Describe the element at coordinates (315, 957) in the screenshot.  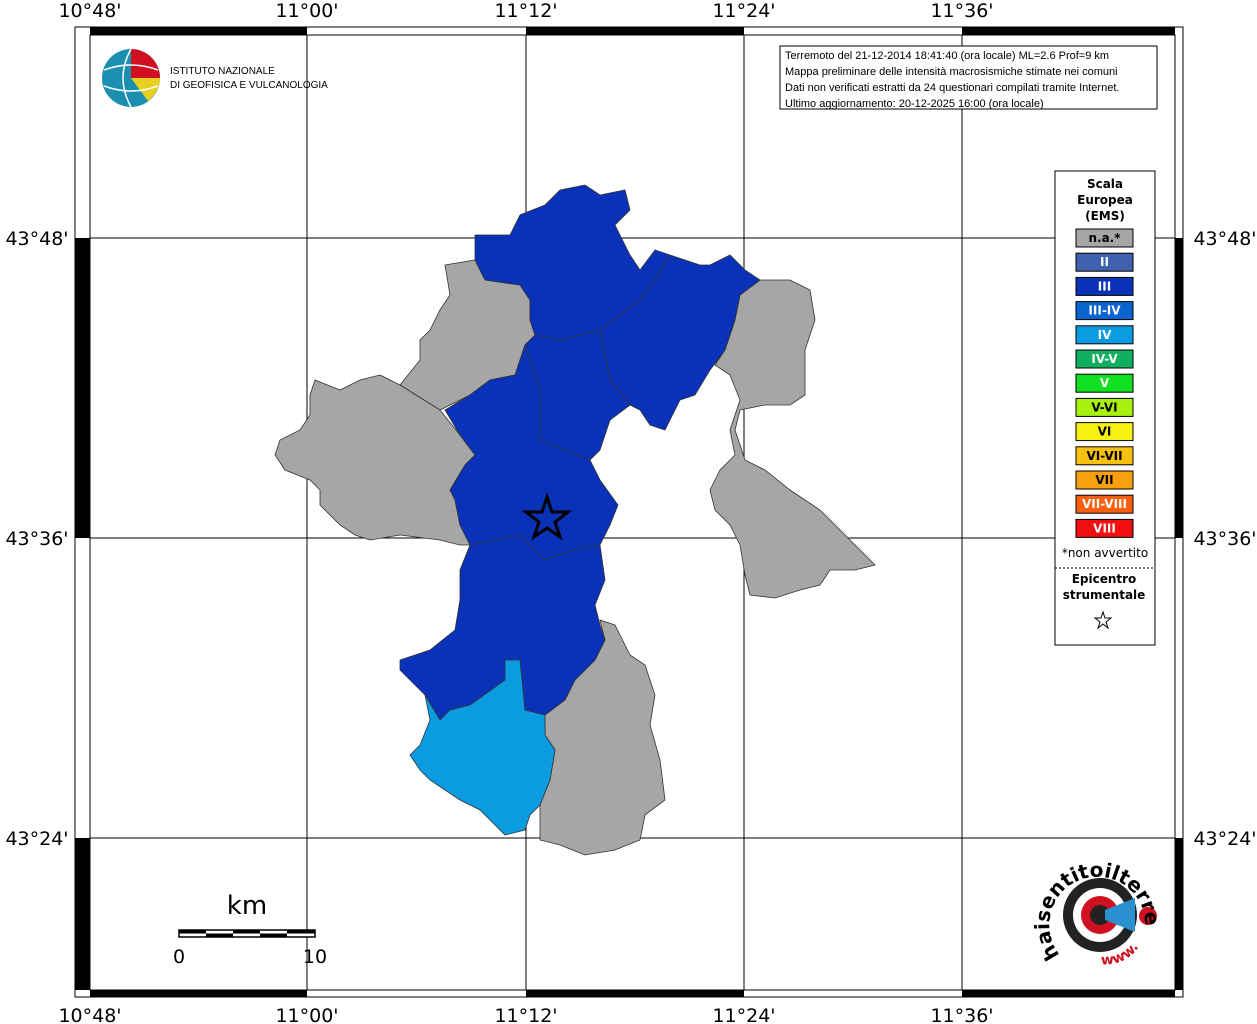
I see `scale-label: 10` at that location.